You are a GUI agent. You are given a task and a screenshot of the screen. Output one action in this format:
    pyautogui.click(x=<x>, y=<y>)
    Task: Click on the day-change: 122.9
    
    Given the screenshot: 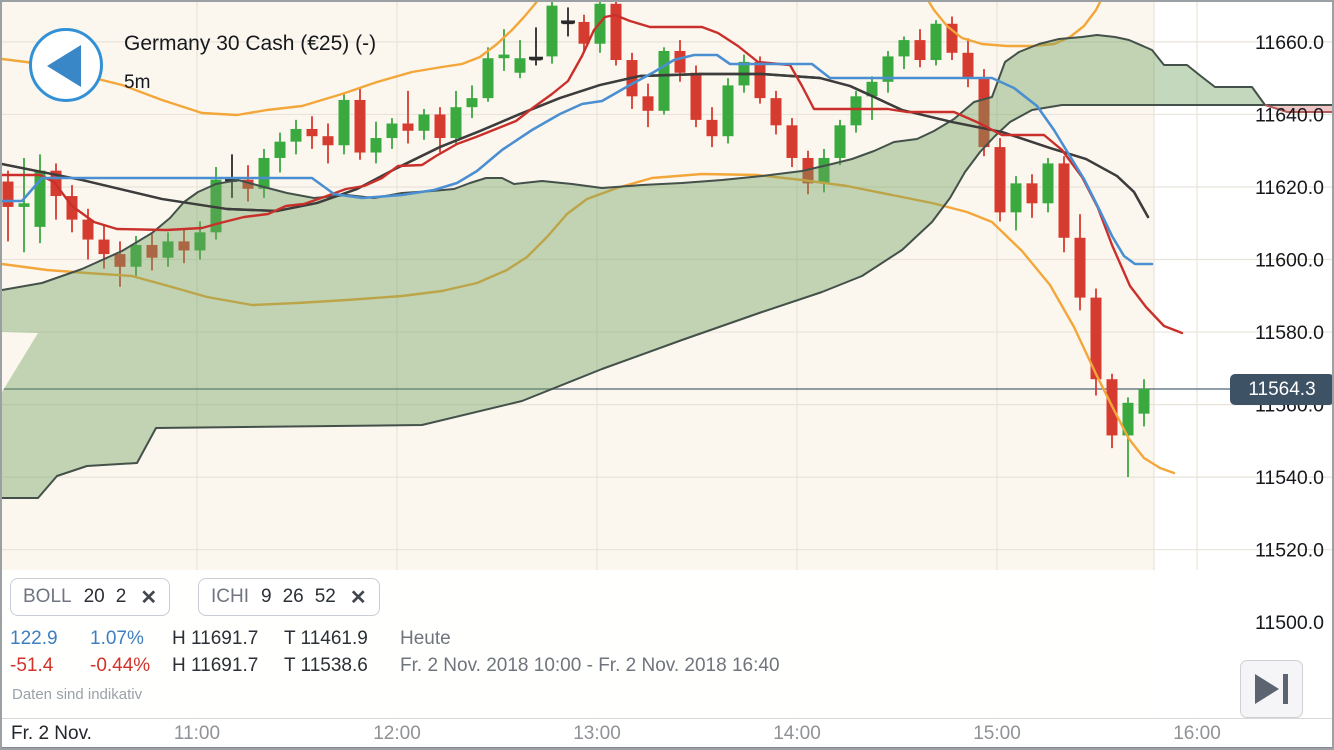 What is the action you would take?
    pyautogui.click(x=34, y=638)
    